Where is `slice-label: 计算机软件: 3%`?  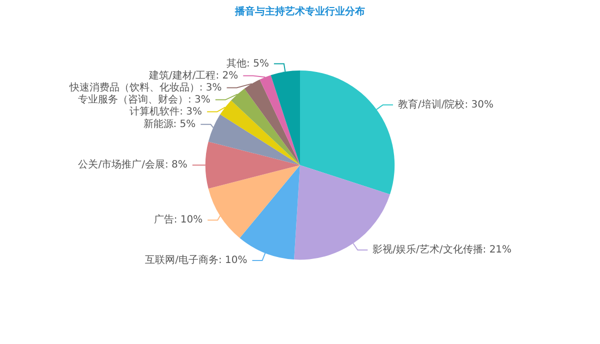 slice-label: 计算机软件: 3% is located at coordinates (166, 111).